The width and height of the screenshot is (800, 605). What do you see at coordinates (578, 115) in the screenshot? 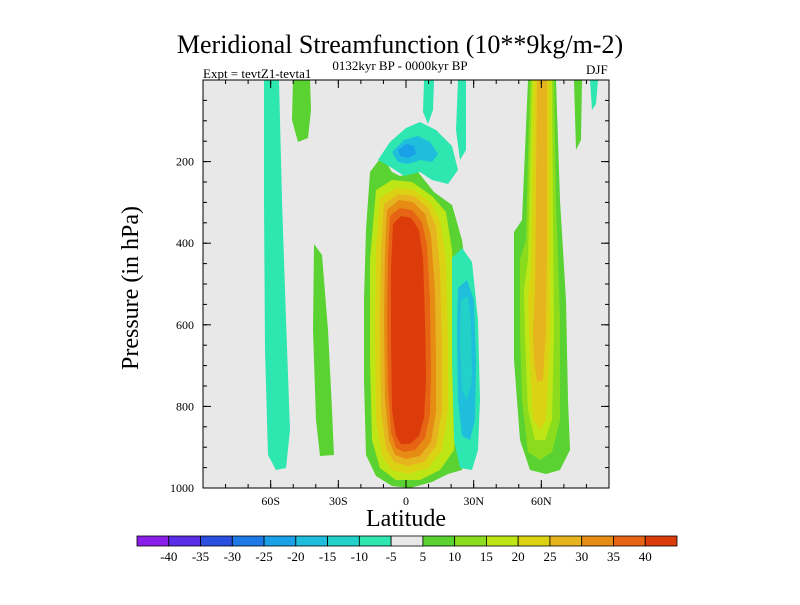
I see `nh-polar-positive` at bounding box center [578, 115].